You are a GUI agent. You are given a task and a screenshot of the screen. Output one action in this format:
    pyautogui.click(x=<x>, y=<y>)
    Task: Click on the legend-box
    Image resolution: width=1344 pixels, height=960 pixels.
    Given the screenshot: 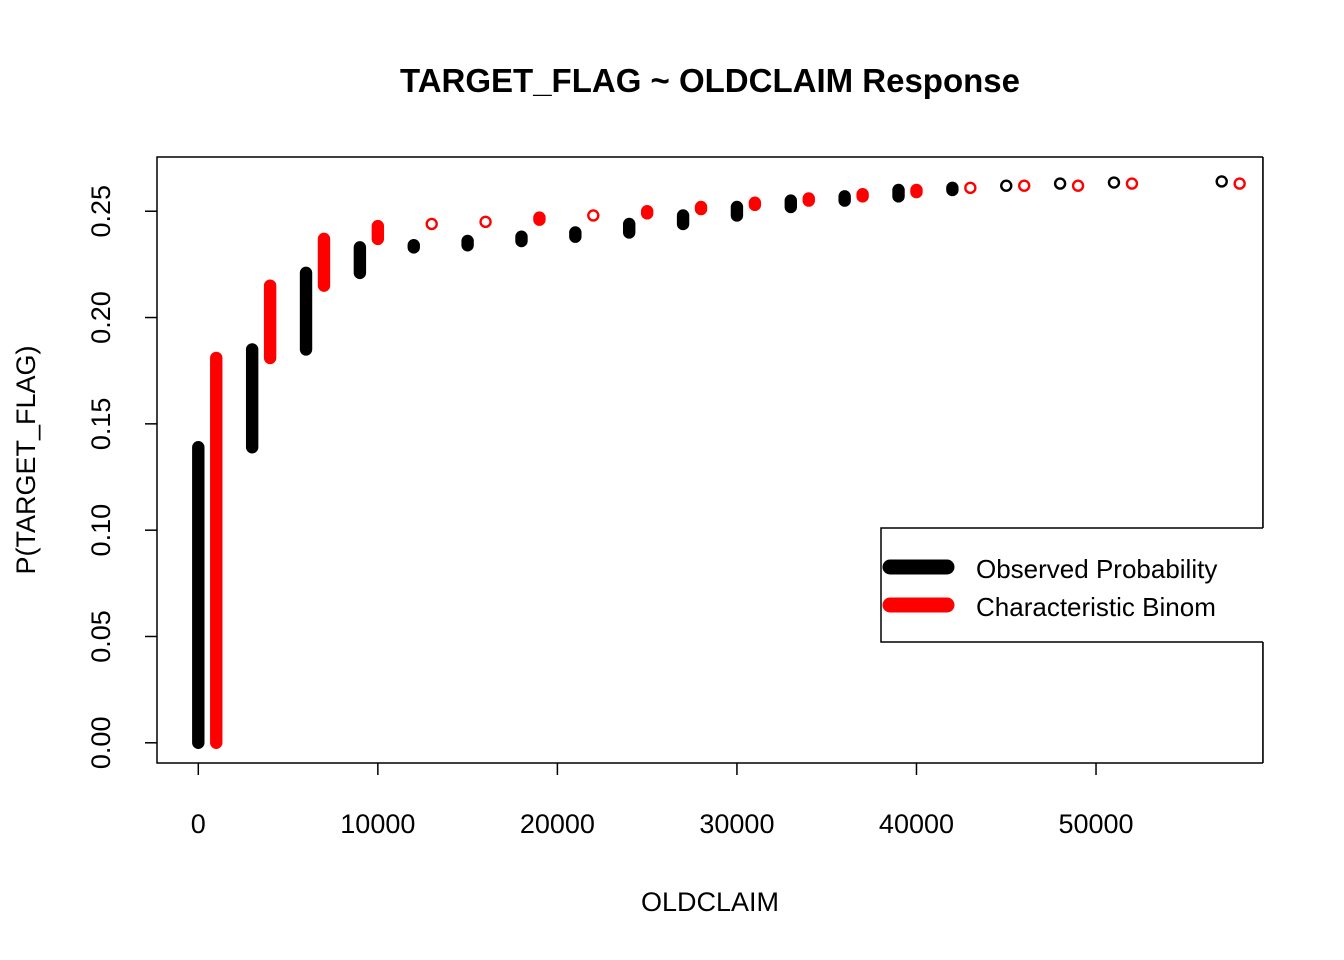 What is the action you would take?
    pyautogui.click(x=1076, y=585)
    